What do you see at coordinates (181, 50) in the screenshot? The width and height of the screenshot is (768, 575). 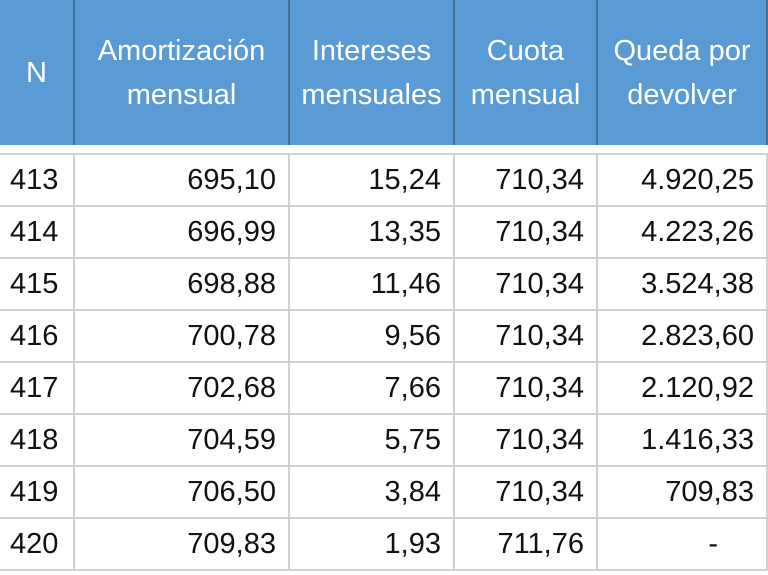 I see `header-text: Amortización` at bounding box center [181, 50].